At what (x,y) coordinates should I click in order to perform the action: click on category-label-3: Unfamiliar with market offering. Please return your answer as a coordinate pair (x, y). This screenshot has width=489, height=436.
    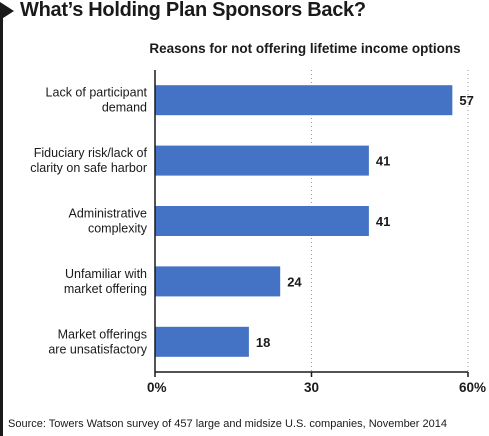
    Looking at the image, I should click on (105, 281).